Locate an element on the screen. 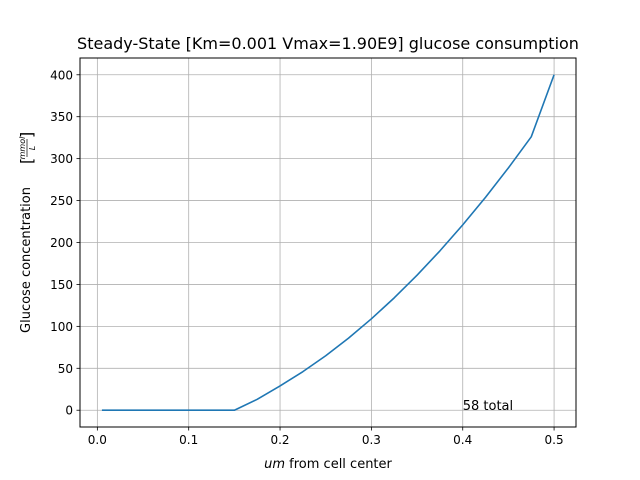 This screenshot has width=640, height=480. total-count-annotation: 58 total is located at coordinates (488, 406).